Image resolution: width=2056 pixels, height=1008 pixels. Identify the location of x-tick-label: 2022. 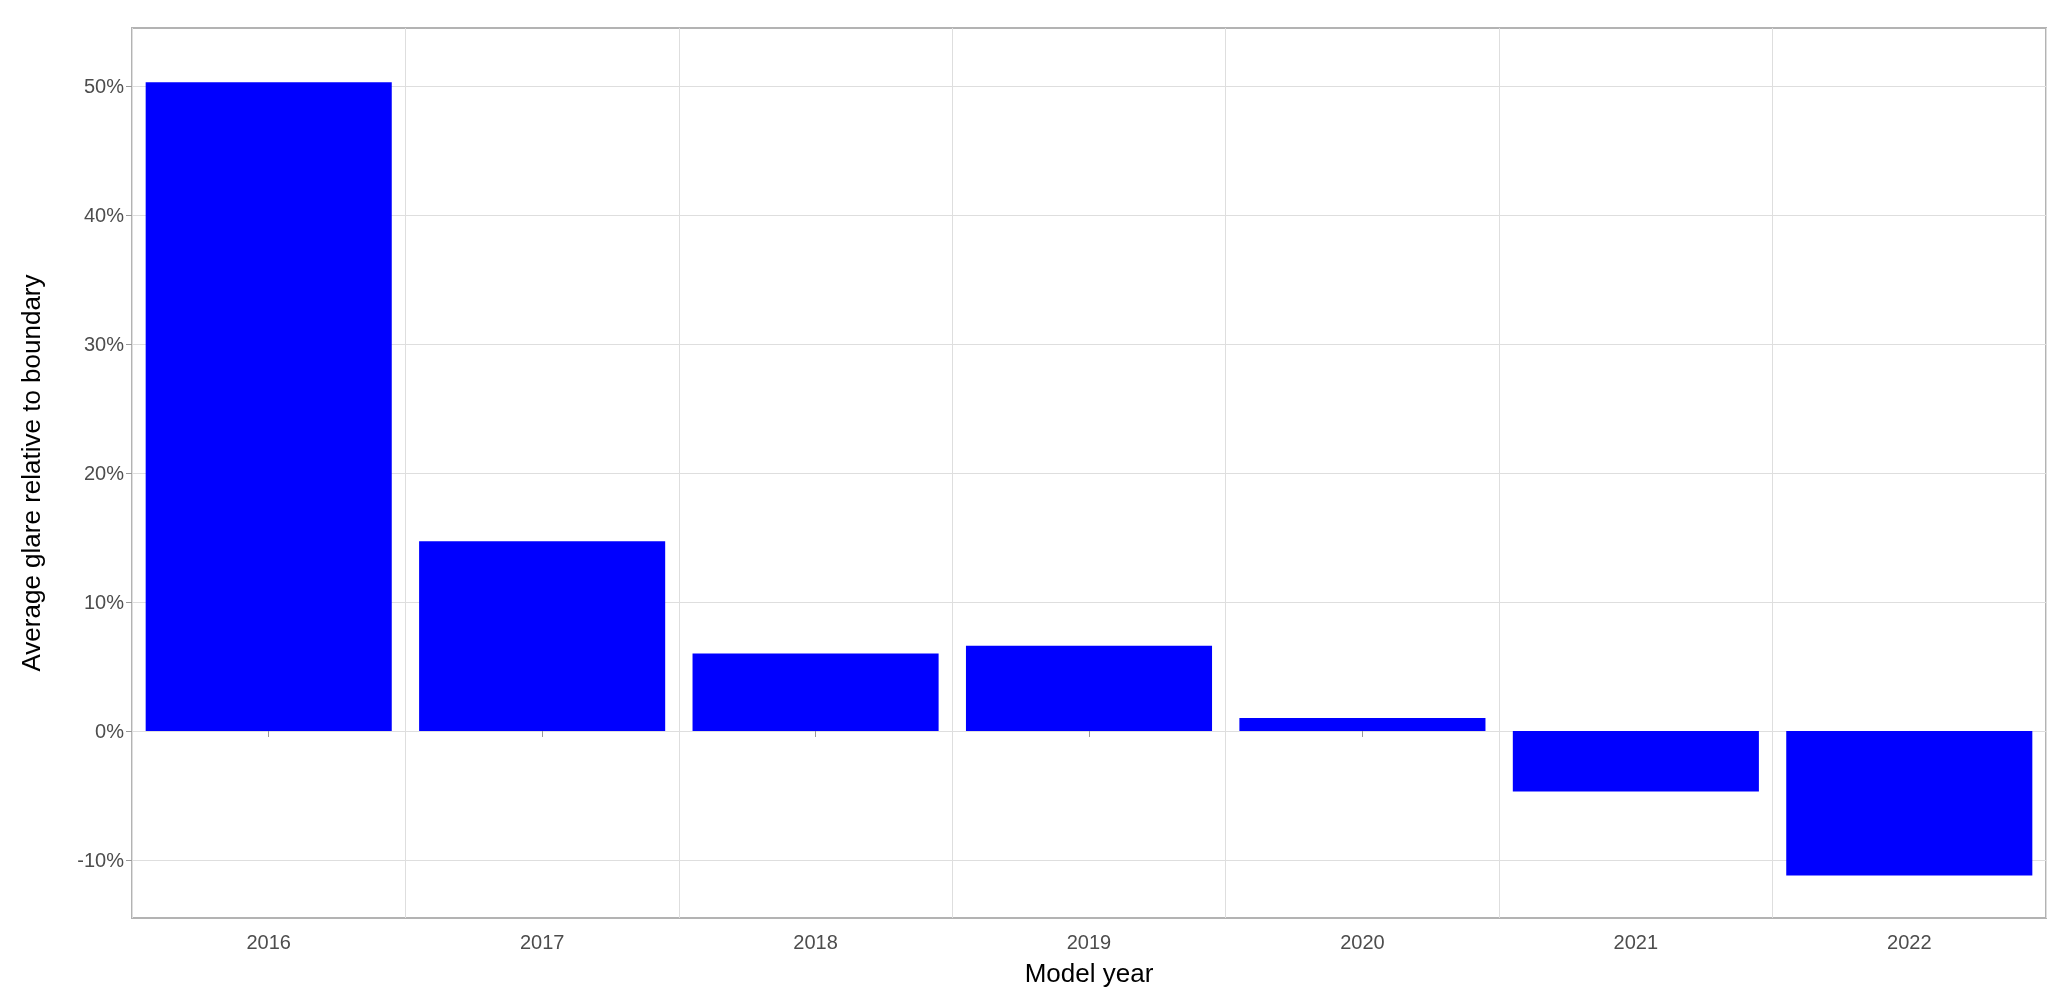
(1909, 942).